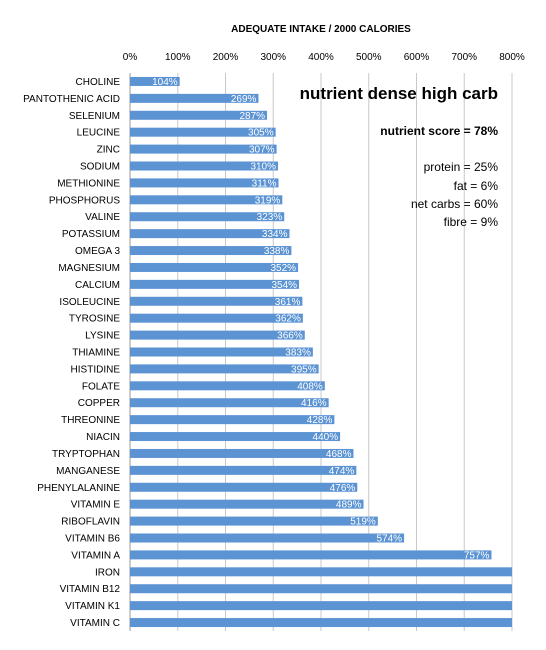 The width and height of the screenshot is (546, 650). What do you see at coordinates (100, 167) in the screenshot?
I see `category-label: SODIUM` at bounding box center [100, 167].